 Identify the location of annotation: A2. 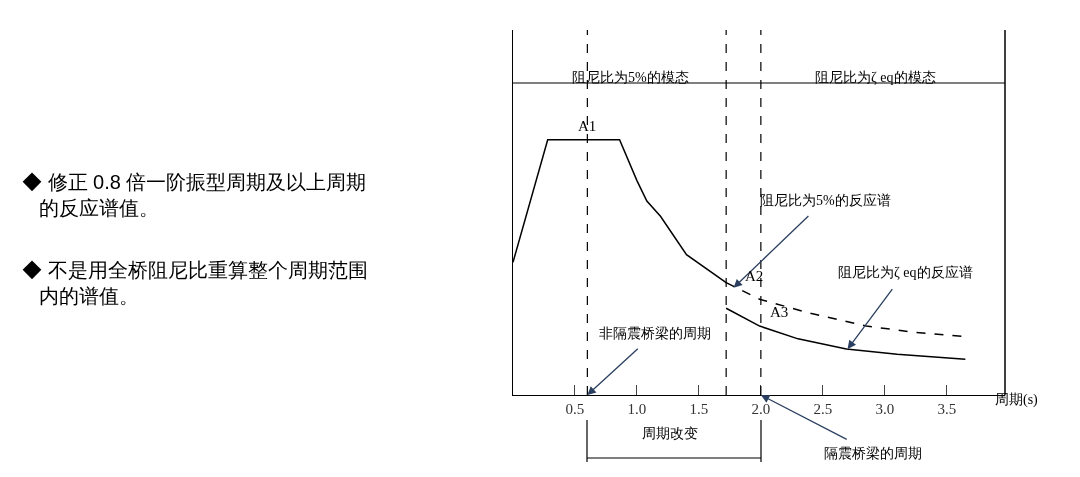
(754, 276).